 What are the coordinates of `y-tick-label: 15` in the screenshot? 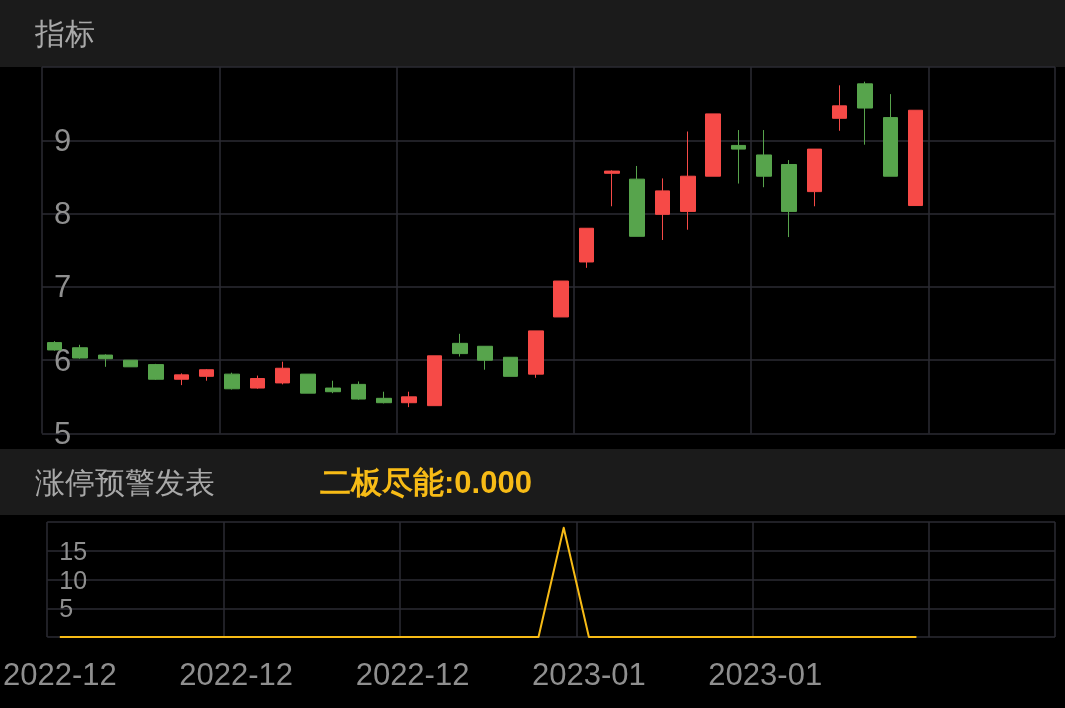 It's located at (73, 550).